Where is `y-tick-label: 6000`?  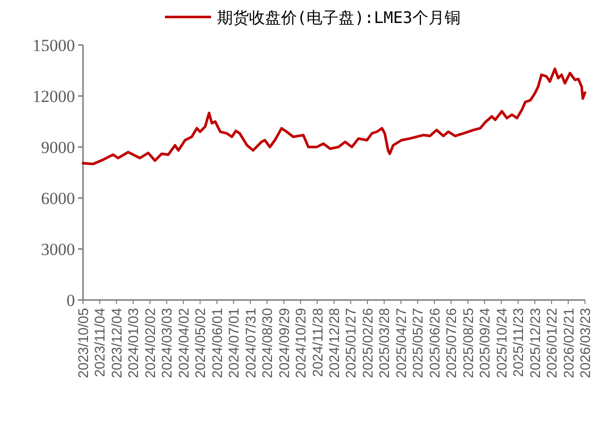
y-tick-label: 6000 is located at coordinates (58, 198).